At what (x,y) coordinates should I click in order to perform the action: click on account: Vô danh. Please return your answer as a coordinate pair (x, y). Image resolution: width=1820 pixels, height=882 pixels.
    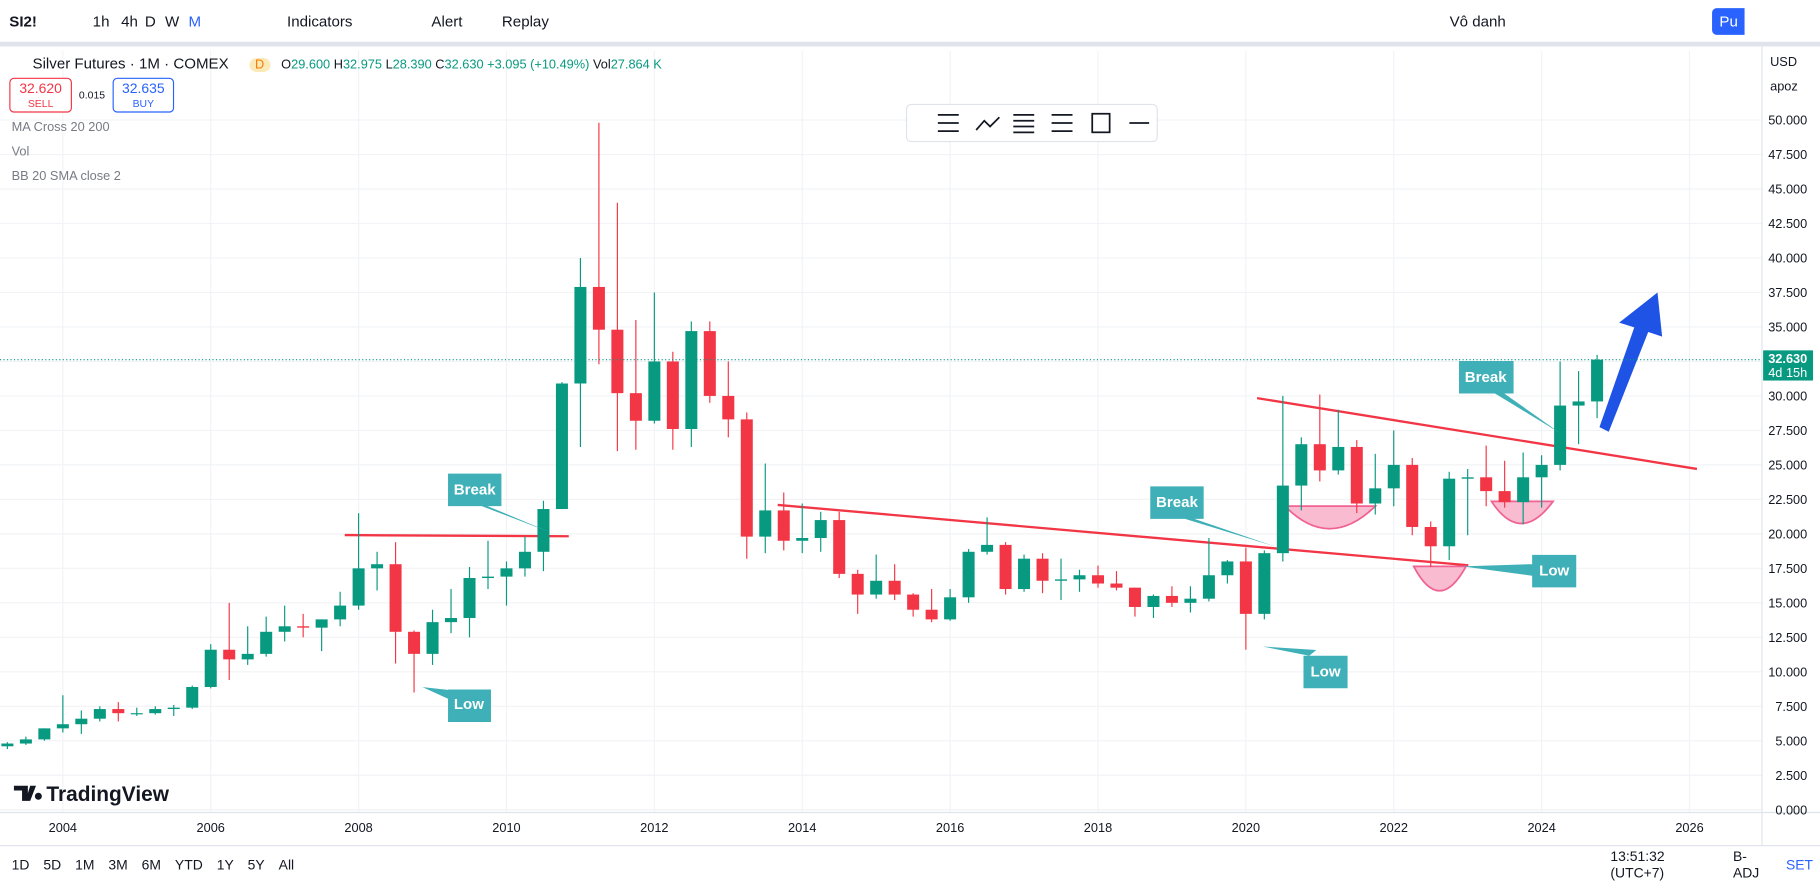
    Looking at the image, I should click on (1477, 21).